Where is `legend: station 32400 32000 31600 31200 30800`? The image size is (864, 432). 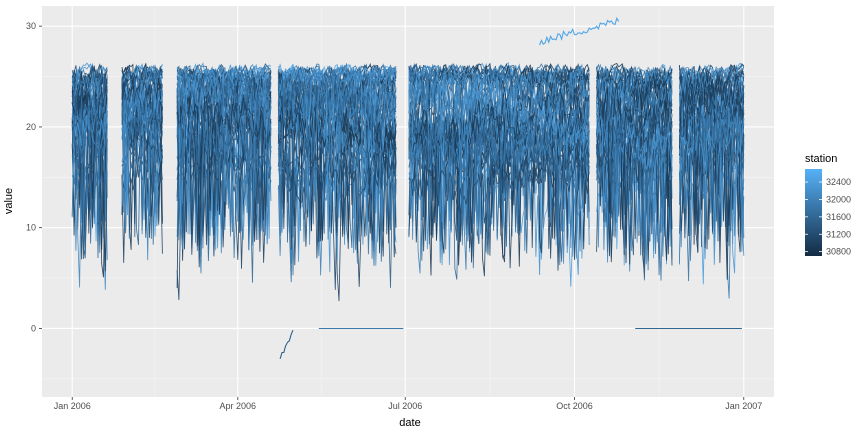 legend: station 32400 32000 31600 31200 30800 is located at coordinates (828, 205).